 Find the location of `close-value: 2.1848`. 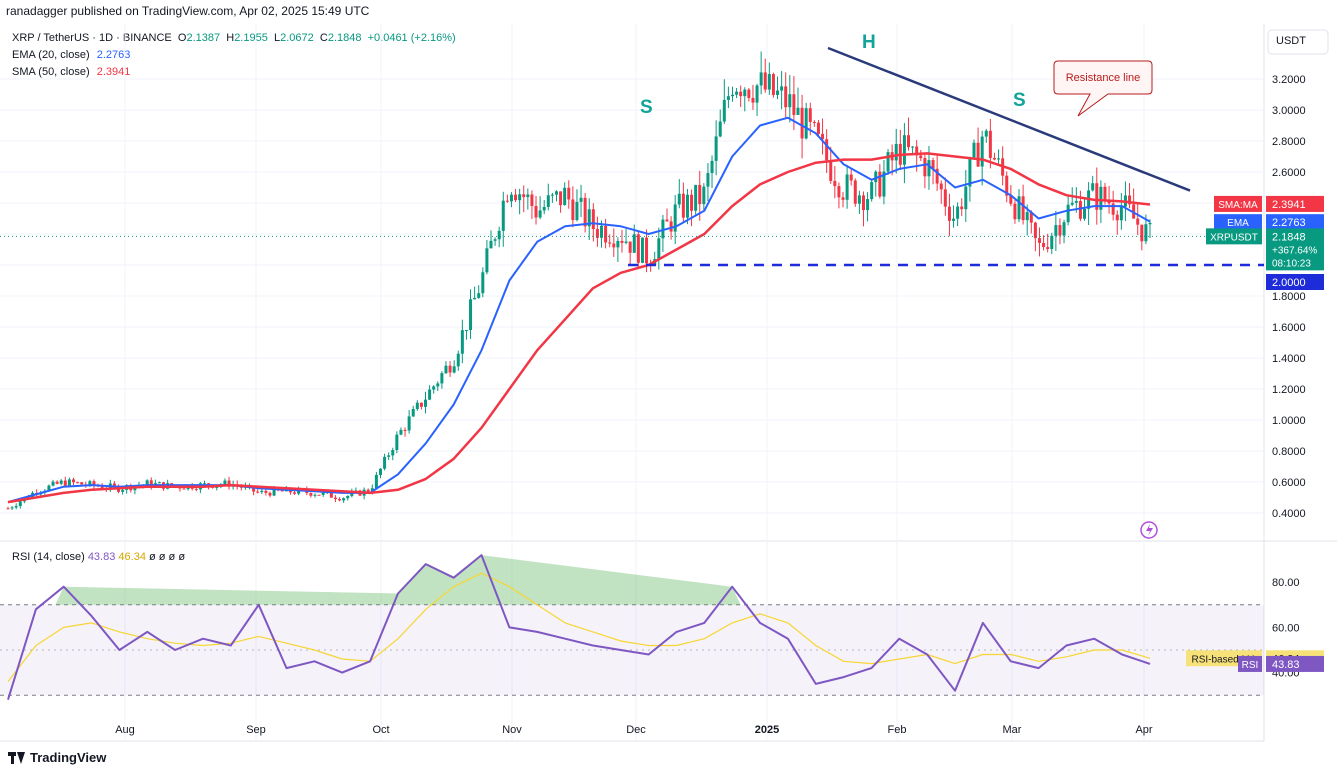

close-value: 2.1848 is located at coordinates (344, 38).